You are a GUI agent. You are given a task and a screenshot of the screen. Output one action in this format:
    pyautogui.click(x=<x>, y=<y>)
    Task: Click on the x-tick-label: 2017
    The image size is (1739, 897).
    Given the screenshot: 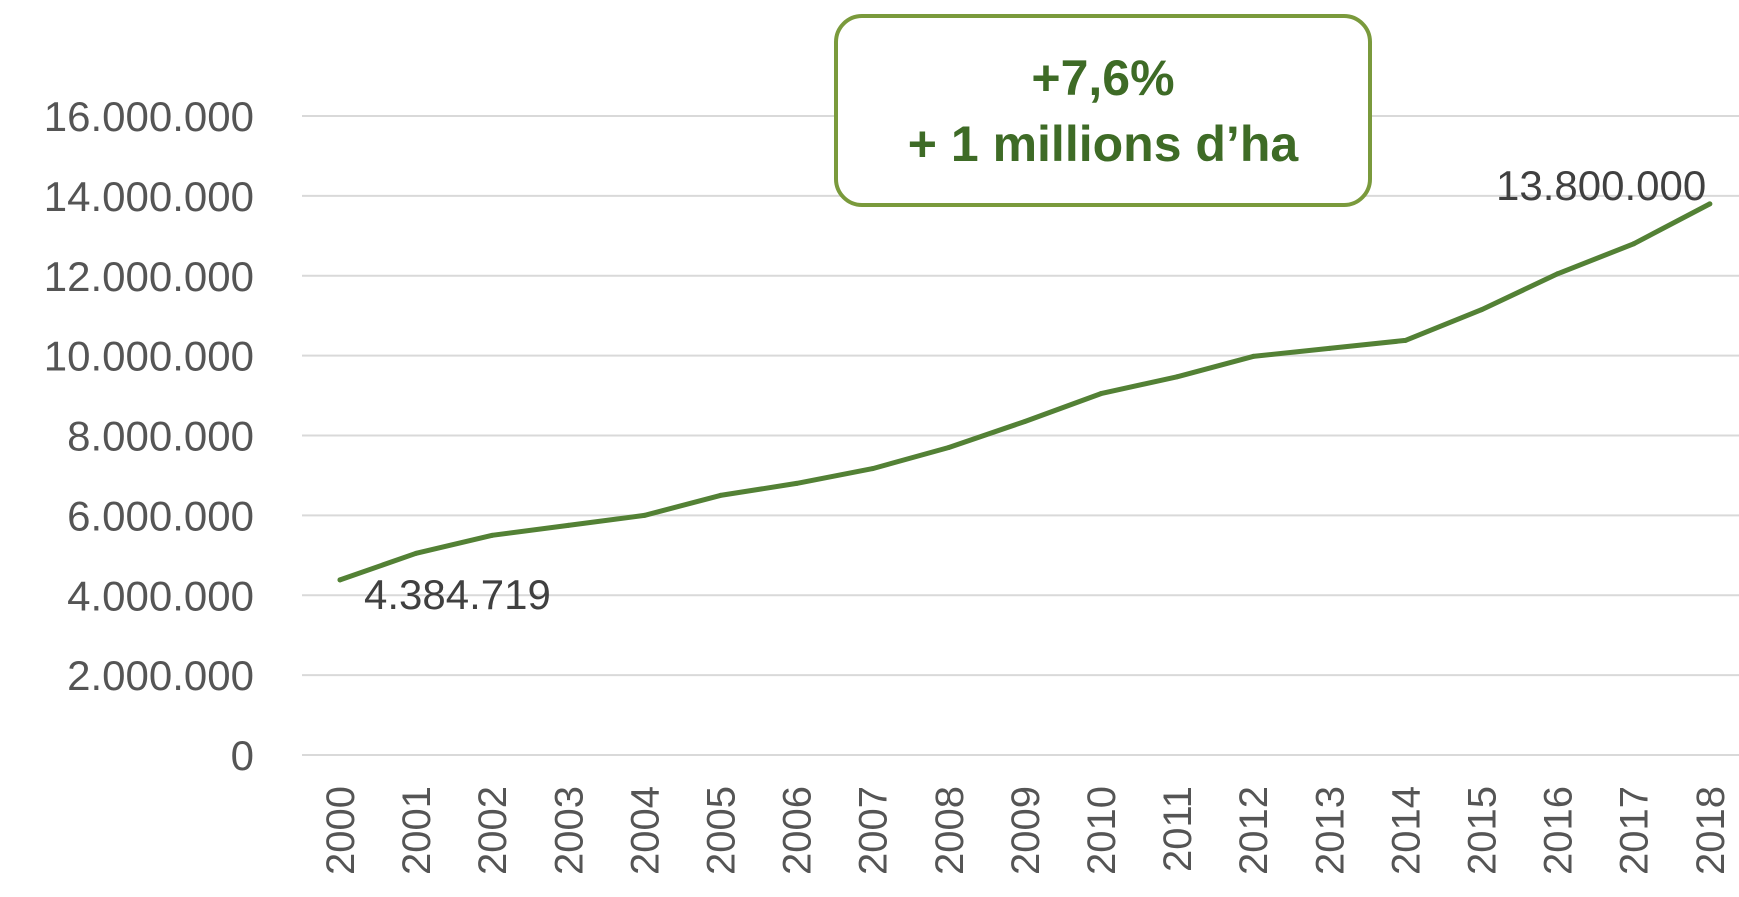 What is the action you would take?
    pyautogui.click(x=1635, y=830)
    